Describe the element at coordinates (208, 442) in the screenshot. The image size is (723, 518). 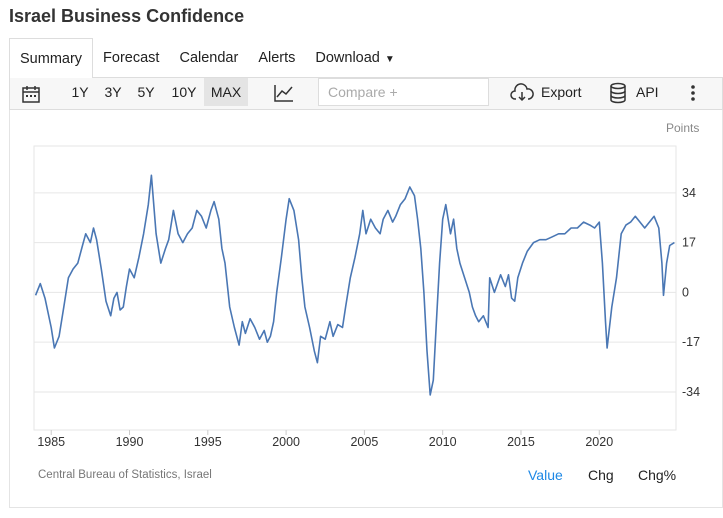
I see `x-tick-label: 1995` at that location.